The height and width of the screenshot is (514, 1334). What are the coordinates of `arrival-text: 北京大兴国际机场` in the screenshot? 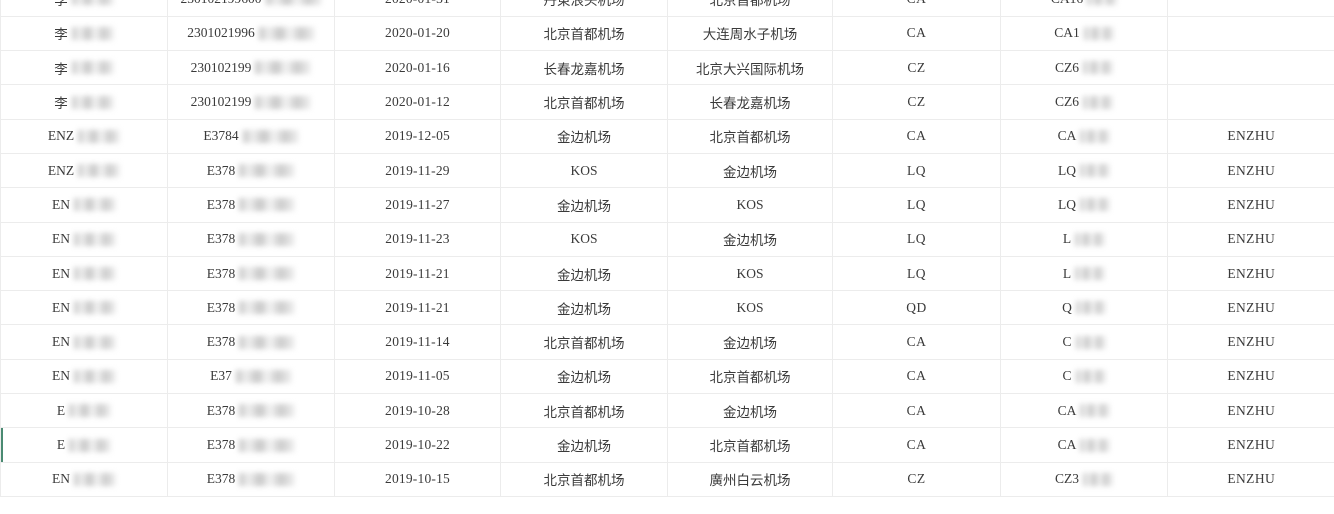 It's located at (750, 69).